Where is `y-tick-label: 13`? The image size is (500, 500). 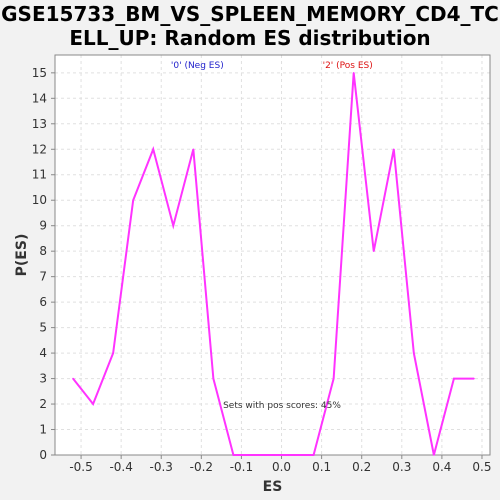 y-tick-label: 13 is located at coordinates (39, 124).